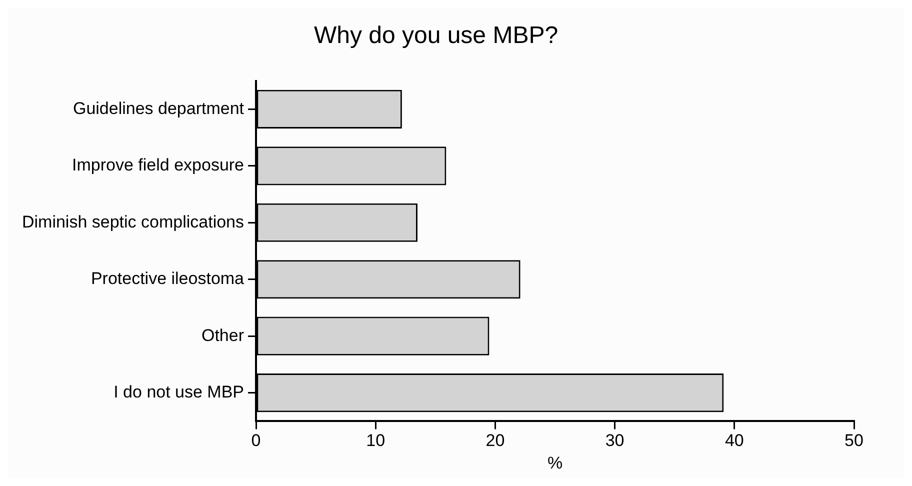 The image size is (912, 486). I want to click on y-tick-label: I do not use MBP, so click(179, 392).